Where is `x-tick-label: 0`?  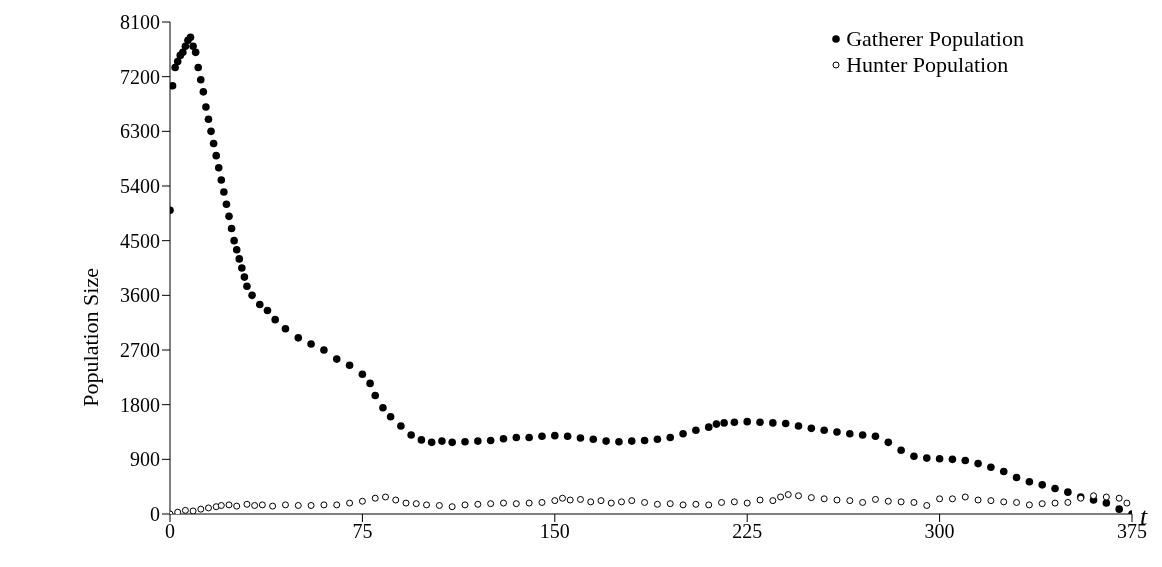
x-tick-label: 0 is located at coordinates (170, 531).